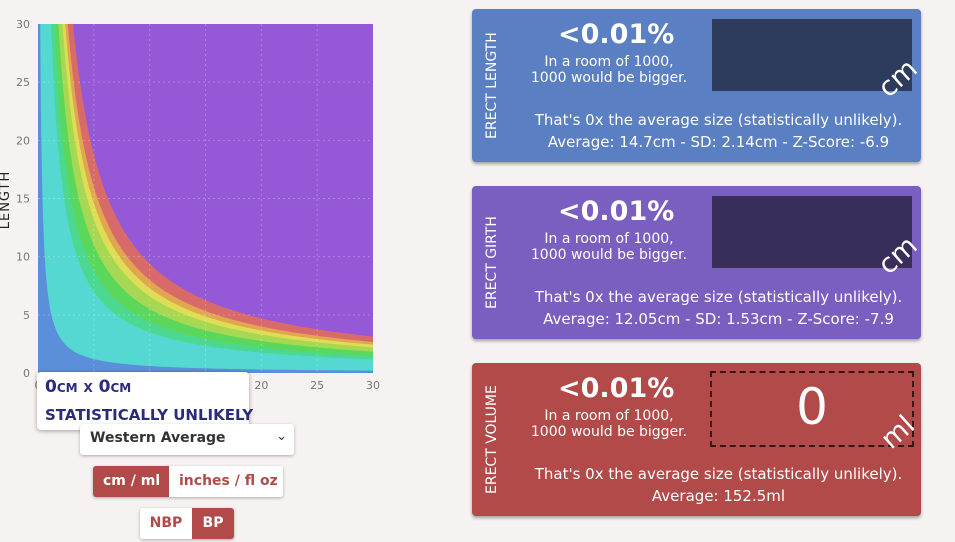 This screenshot has width=955, height=542. I want to click on y-tick-label: 30, so click(23, 24).